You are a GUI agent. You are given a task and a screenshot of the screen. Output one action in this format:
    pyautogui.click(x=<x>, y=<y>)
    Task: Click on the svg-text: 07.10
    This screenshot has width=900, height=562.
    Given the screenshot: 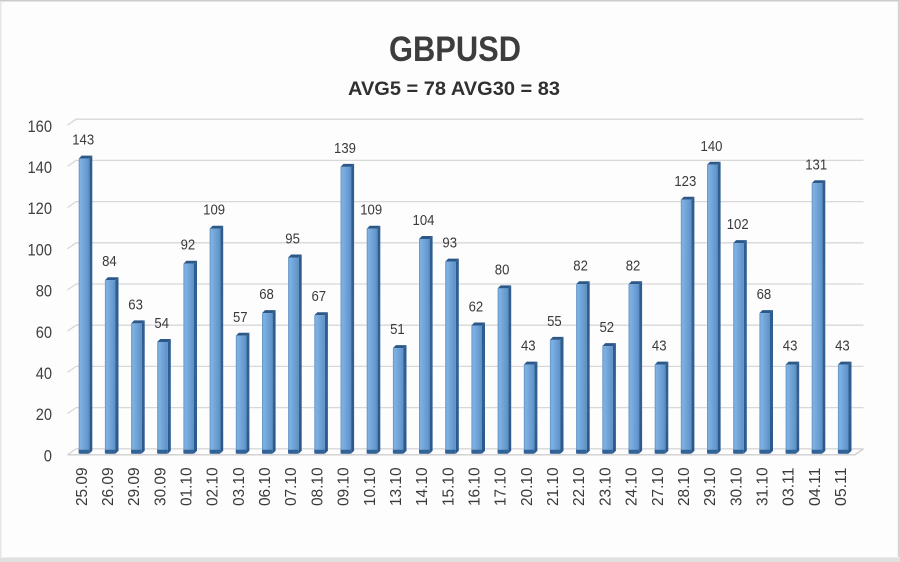 What is the action you would take?
    pyautogui.click(x=291, y=486)
    